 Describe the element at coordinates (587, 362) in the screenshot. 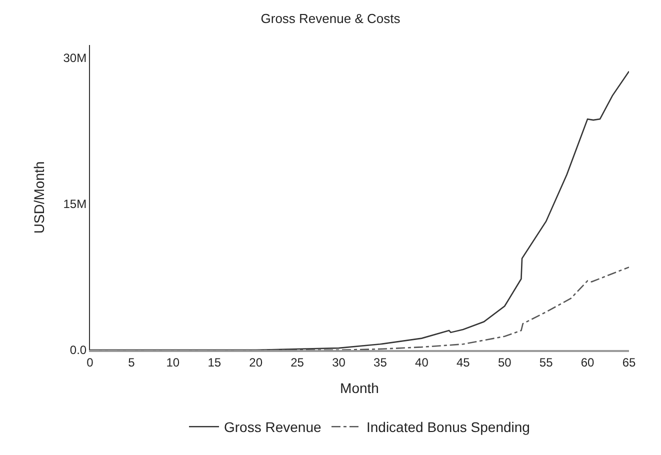

I see `x-tick-label: 60` at that location.